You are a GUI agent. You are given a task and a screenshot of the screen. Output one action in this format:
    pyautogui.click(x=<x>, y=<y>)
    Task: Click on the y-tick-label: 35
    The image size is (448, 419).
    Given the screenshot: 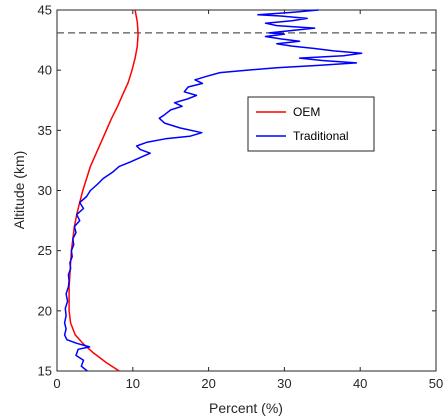 What is the action you would take?
    pyautogui.click(x=45, y=130)
    